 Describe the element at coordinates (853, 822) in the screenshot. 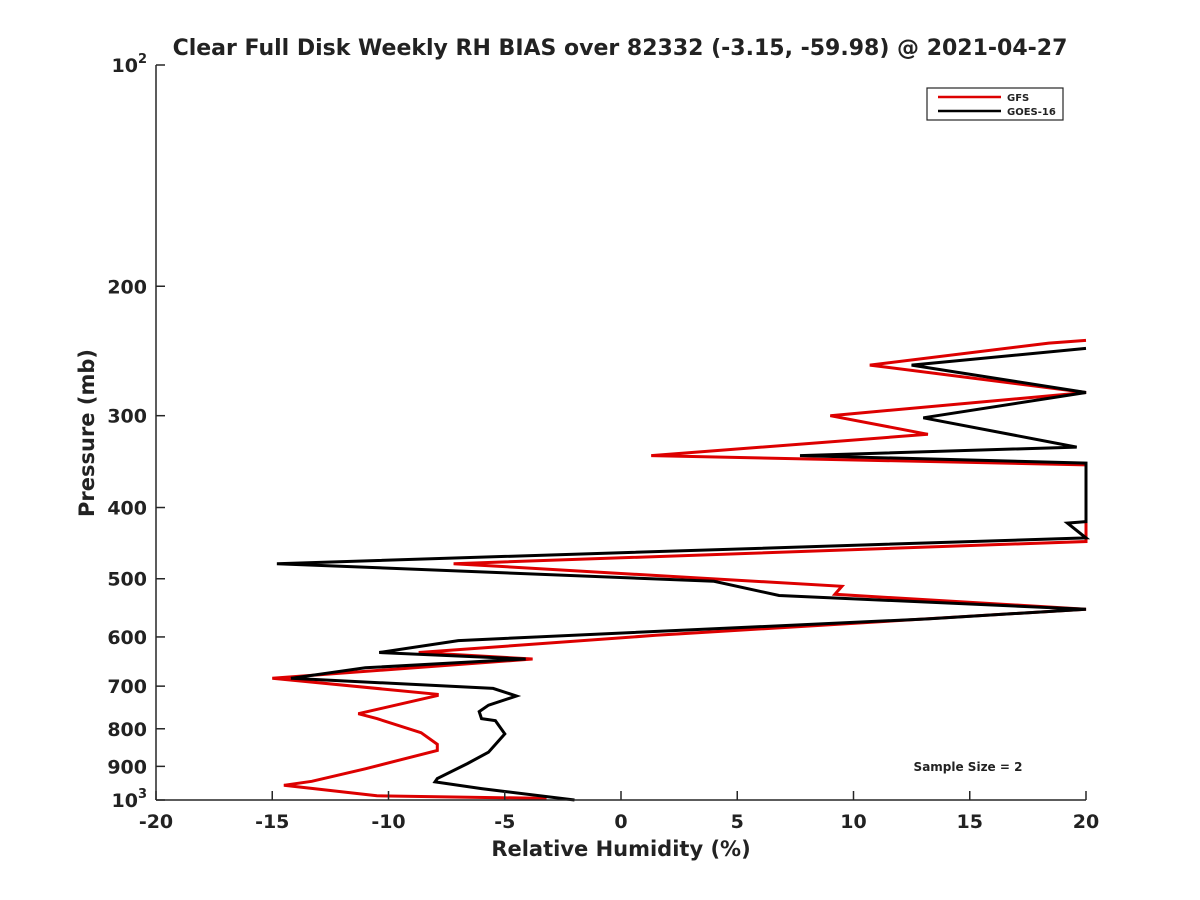

I see `x-tick-label: 10` at that location.